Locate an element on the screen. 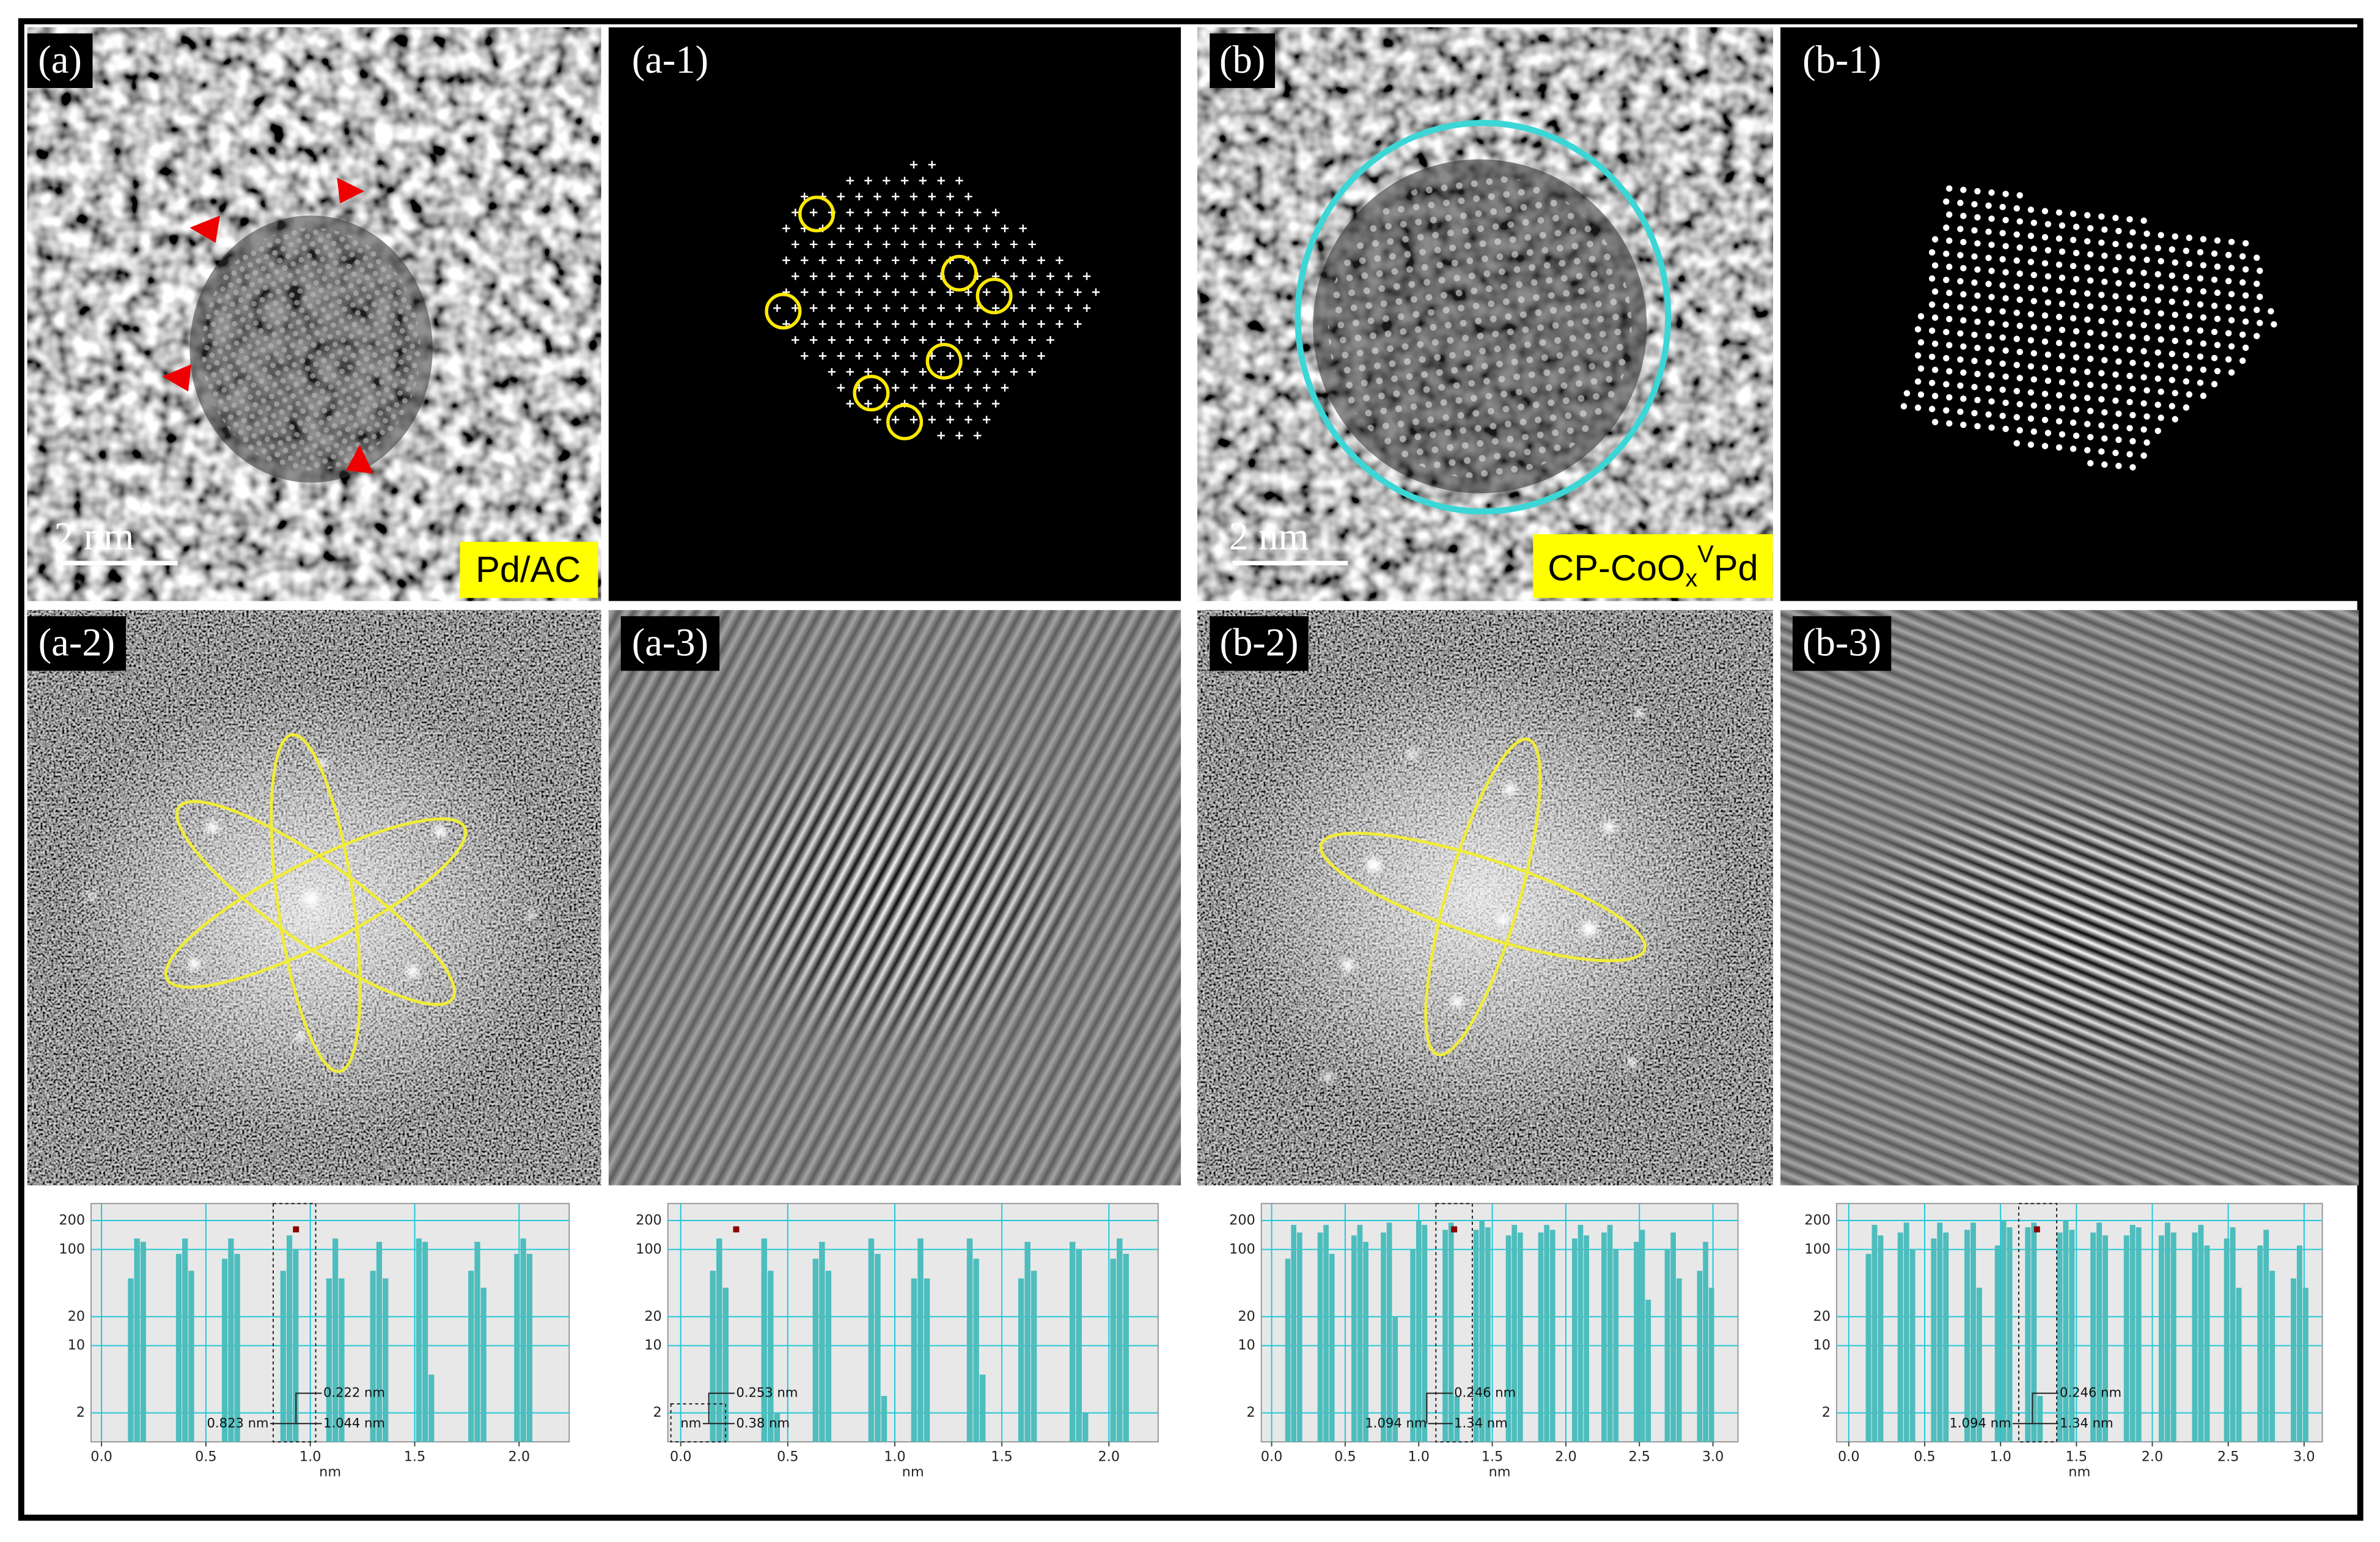 The image size is (2380, 1542). annotation: 1.094 nm is located at coordinates (1980, 1422).